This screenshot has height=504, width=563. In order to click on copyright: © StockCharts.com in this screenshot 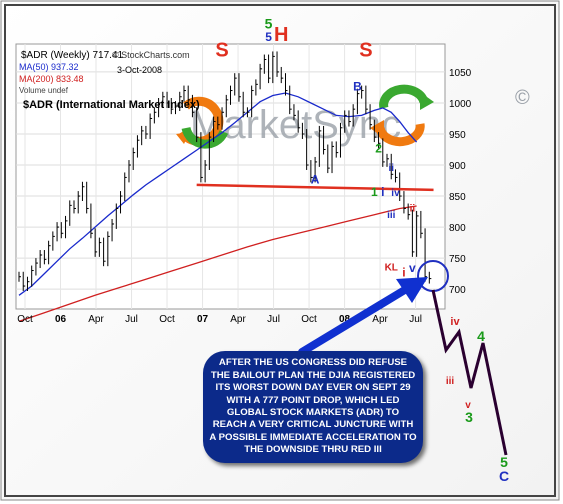, I will do `click(151, 55)`.